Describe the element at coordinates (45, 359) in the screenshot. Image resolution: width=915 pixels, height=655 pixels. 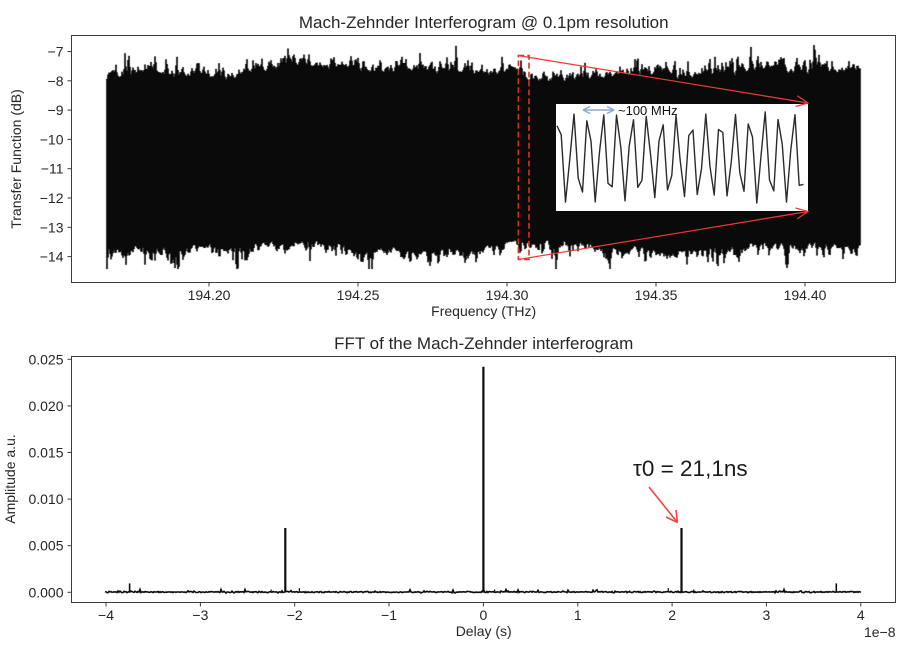
I see `svg-text: 0.025` at that location.